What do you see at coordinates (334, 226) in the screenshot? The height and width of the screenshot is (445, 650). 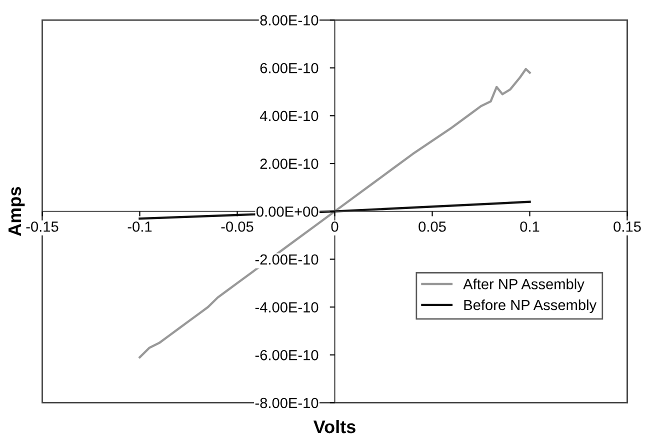 I see `x-tick-label: 0` at bounding box center [334, 226].